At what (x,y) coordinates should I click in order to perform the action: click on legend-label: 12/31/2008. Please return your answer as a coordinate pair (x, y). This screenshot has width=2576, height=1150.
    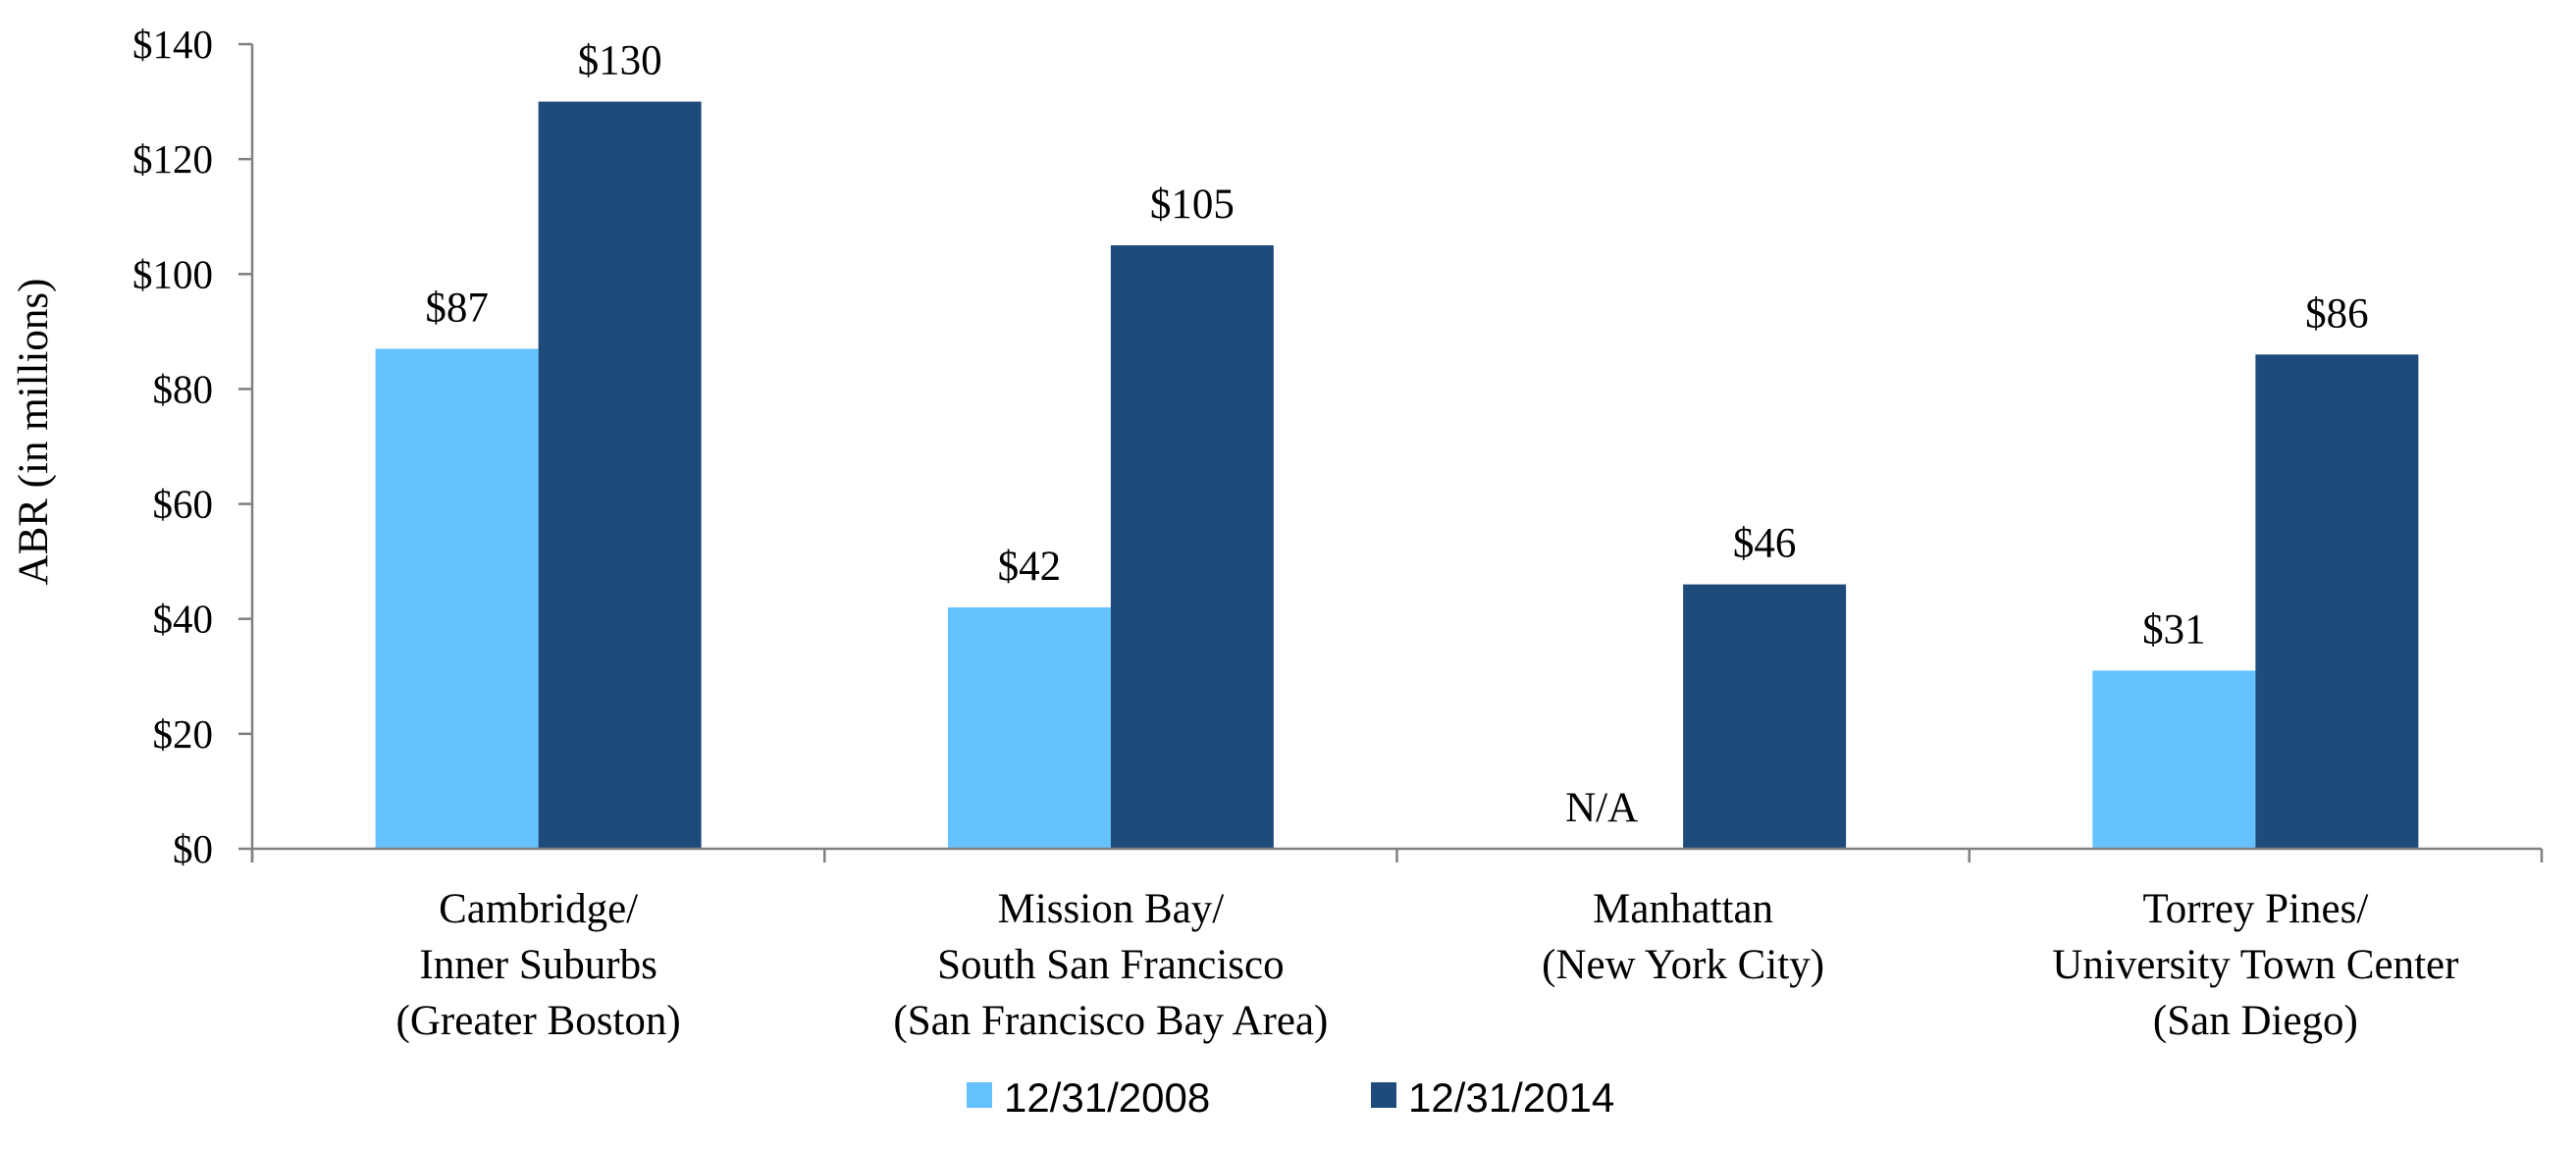
    Looking at the image, I should click on (1107, 1097).